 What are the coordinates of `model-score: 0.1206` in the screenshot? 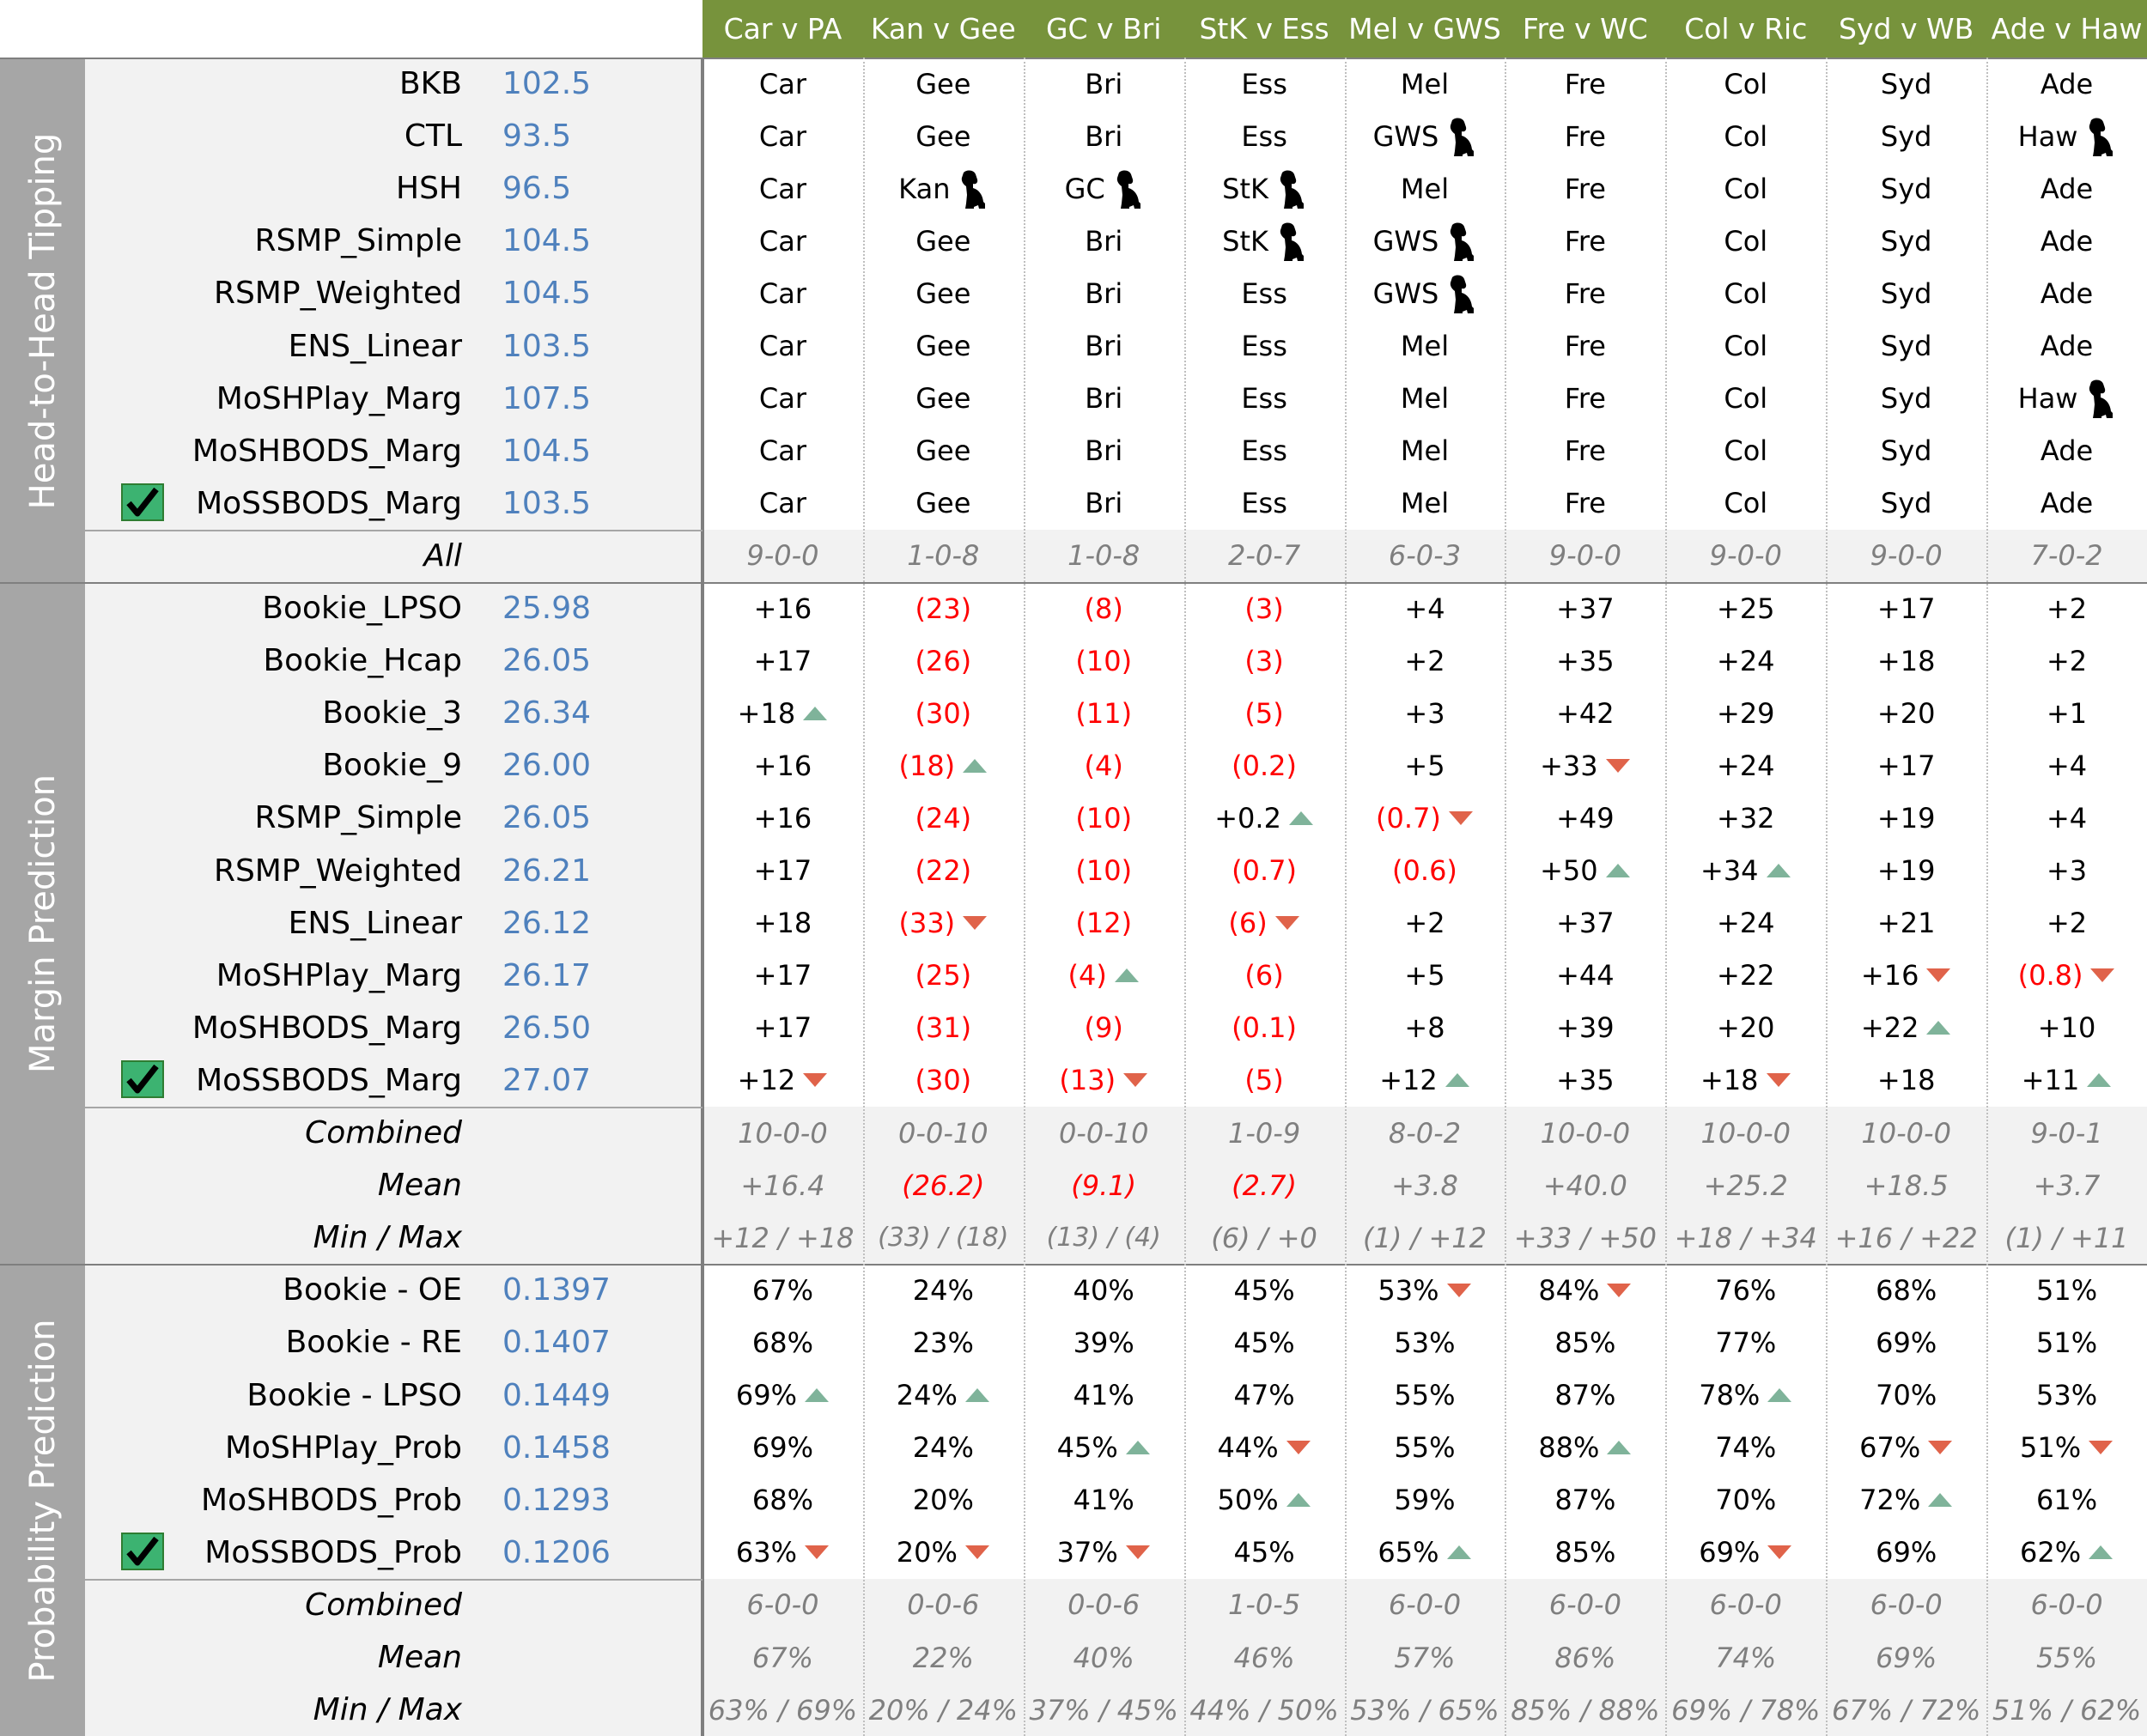 It's located at (556, 1552).